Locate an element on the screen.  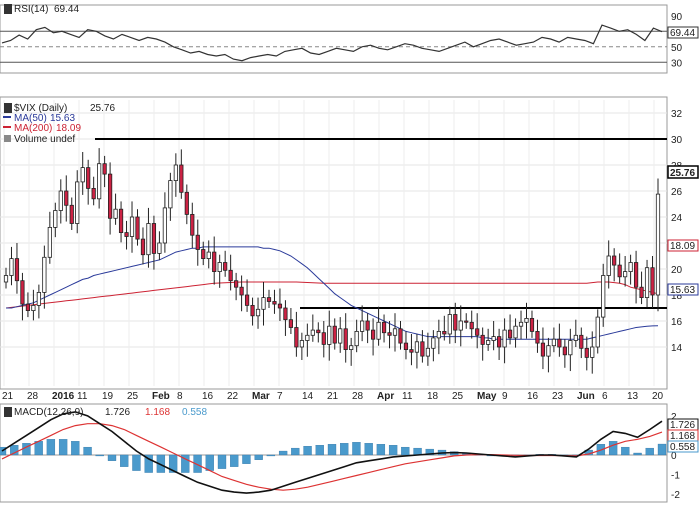
price-x-tick: 23 is located at coordinates (558, 396).